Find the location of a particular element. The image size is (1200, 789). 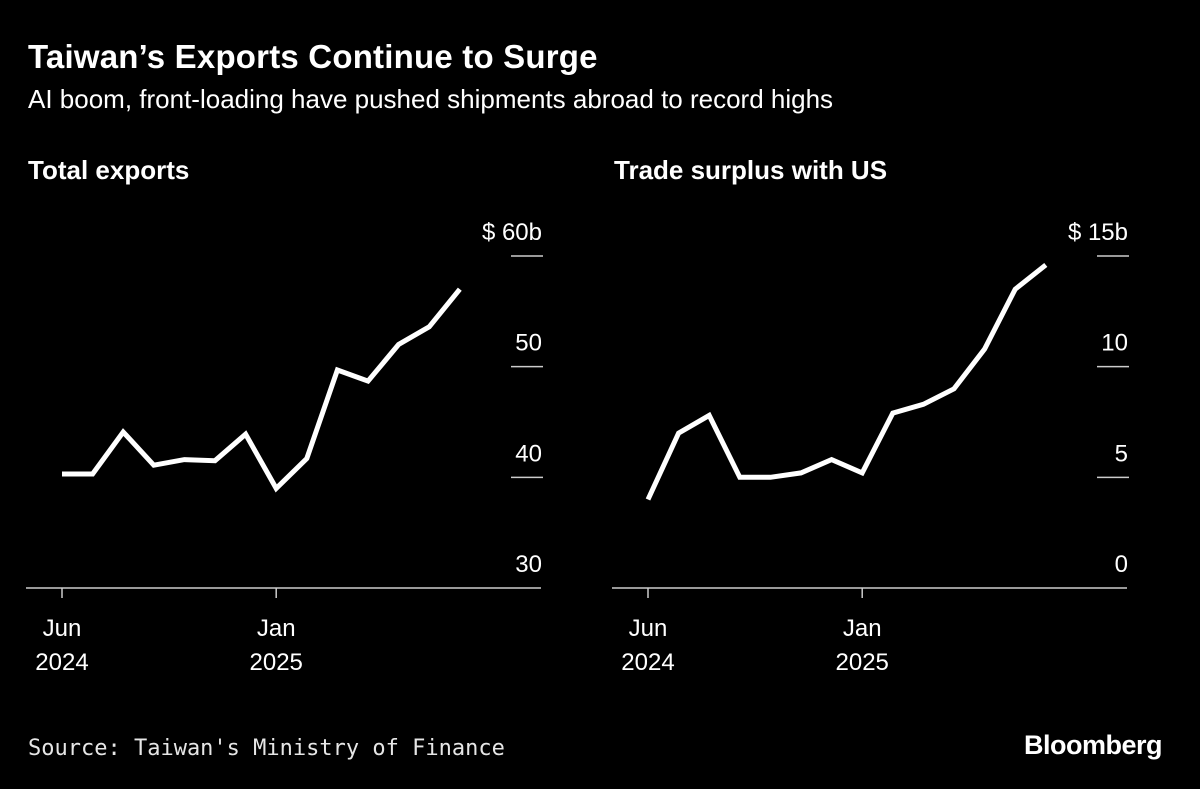

y-tick-label: 40 is located at coordinates (528, 453).